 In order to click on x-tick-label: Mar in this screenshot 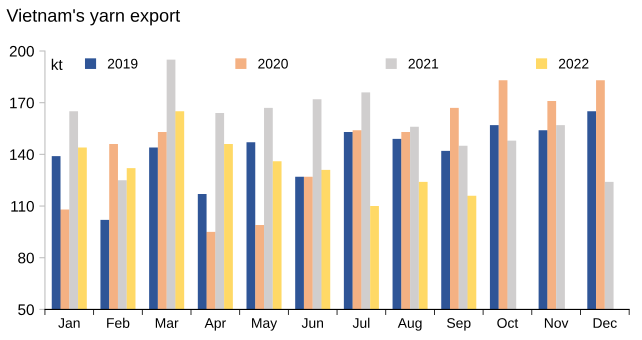, I will do `click(167, 323)`.